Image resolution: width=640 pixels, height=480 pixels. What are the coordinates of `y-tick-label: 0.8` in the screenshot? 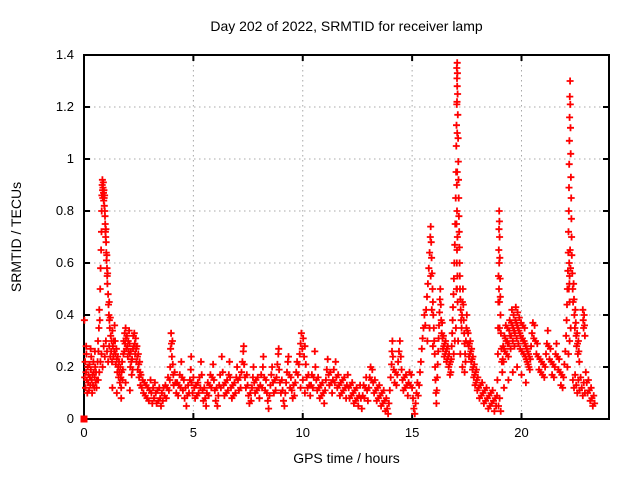 It's located at (64, 210).